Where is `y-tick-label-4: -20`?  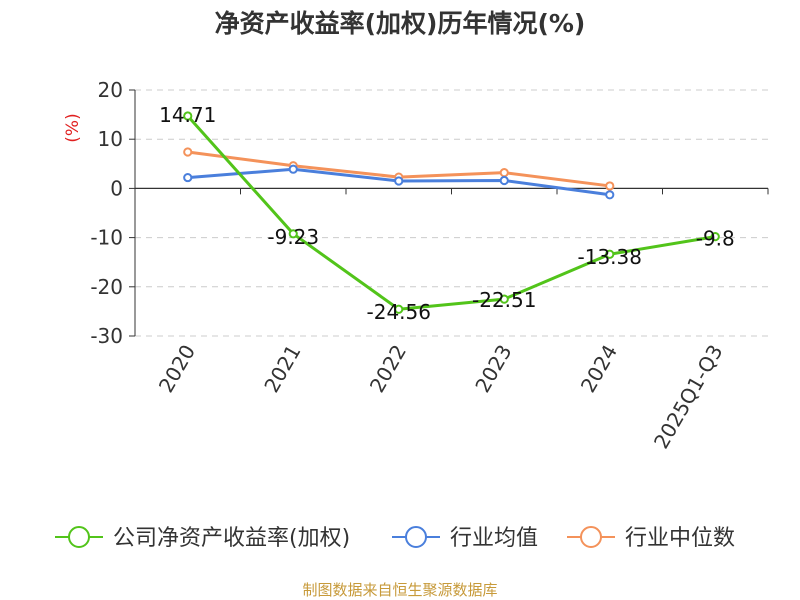
y-tick-label-4: -20 is located at coordinates (106, 287).